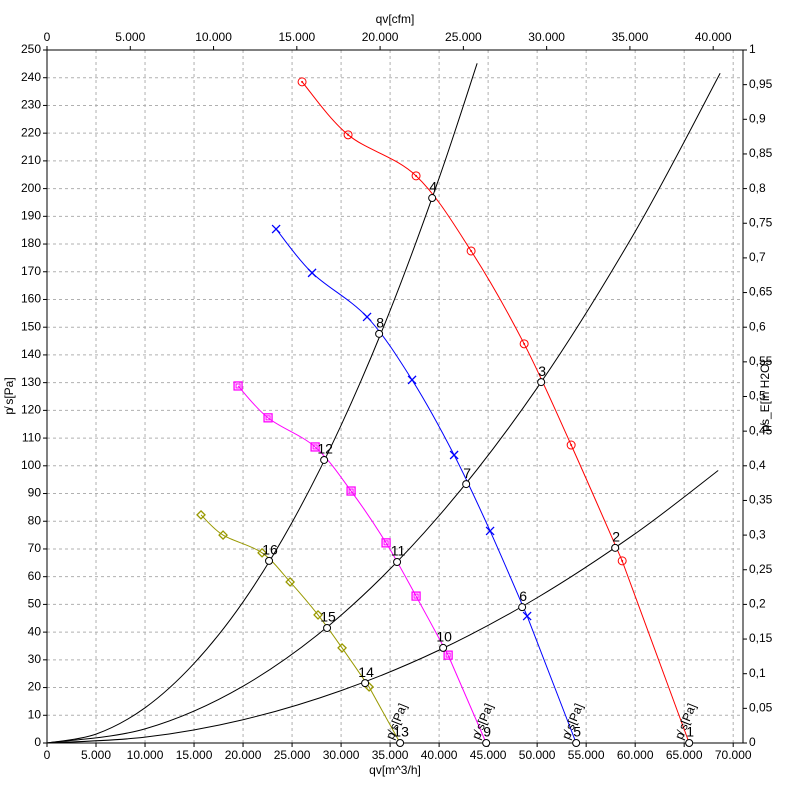  I want to click on y-tick-label: 100, so click(31, 465).